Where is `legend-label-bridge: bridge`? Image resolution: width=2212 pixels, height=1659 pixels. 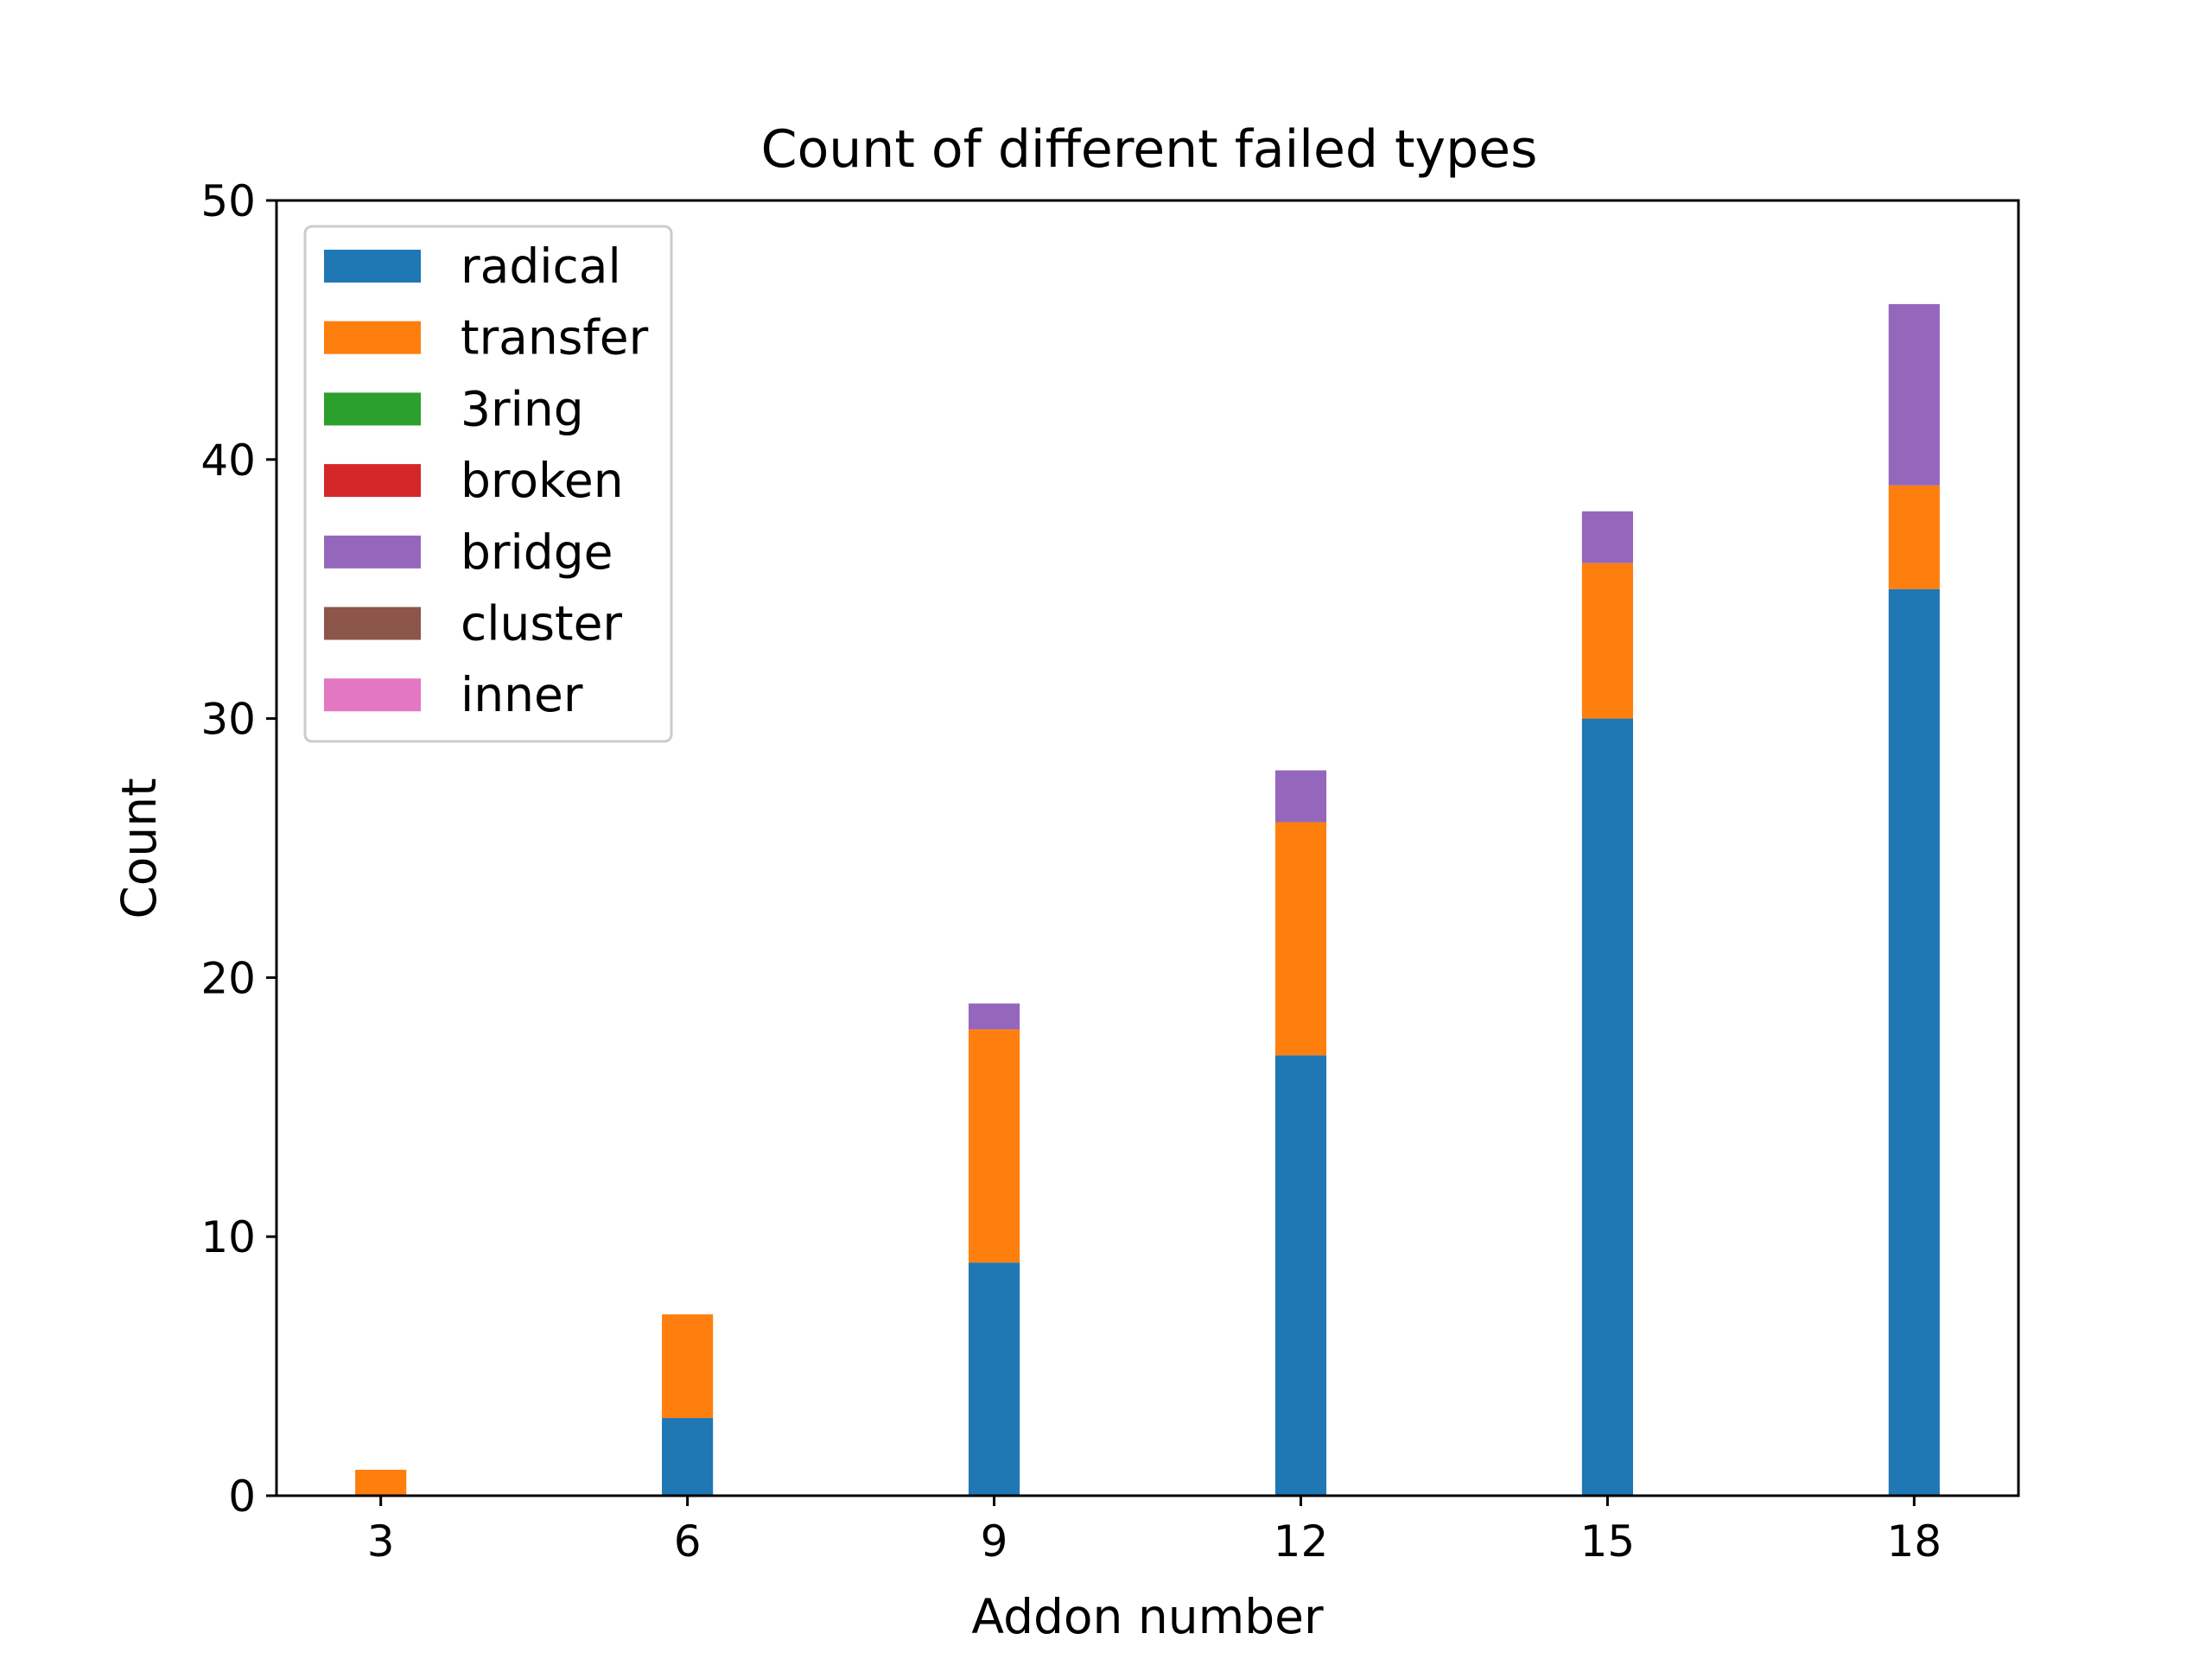
legend-label-bridge: bridge is located at coordinates (537, 552).